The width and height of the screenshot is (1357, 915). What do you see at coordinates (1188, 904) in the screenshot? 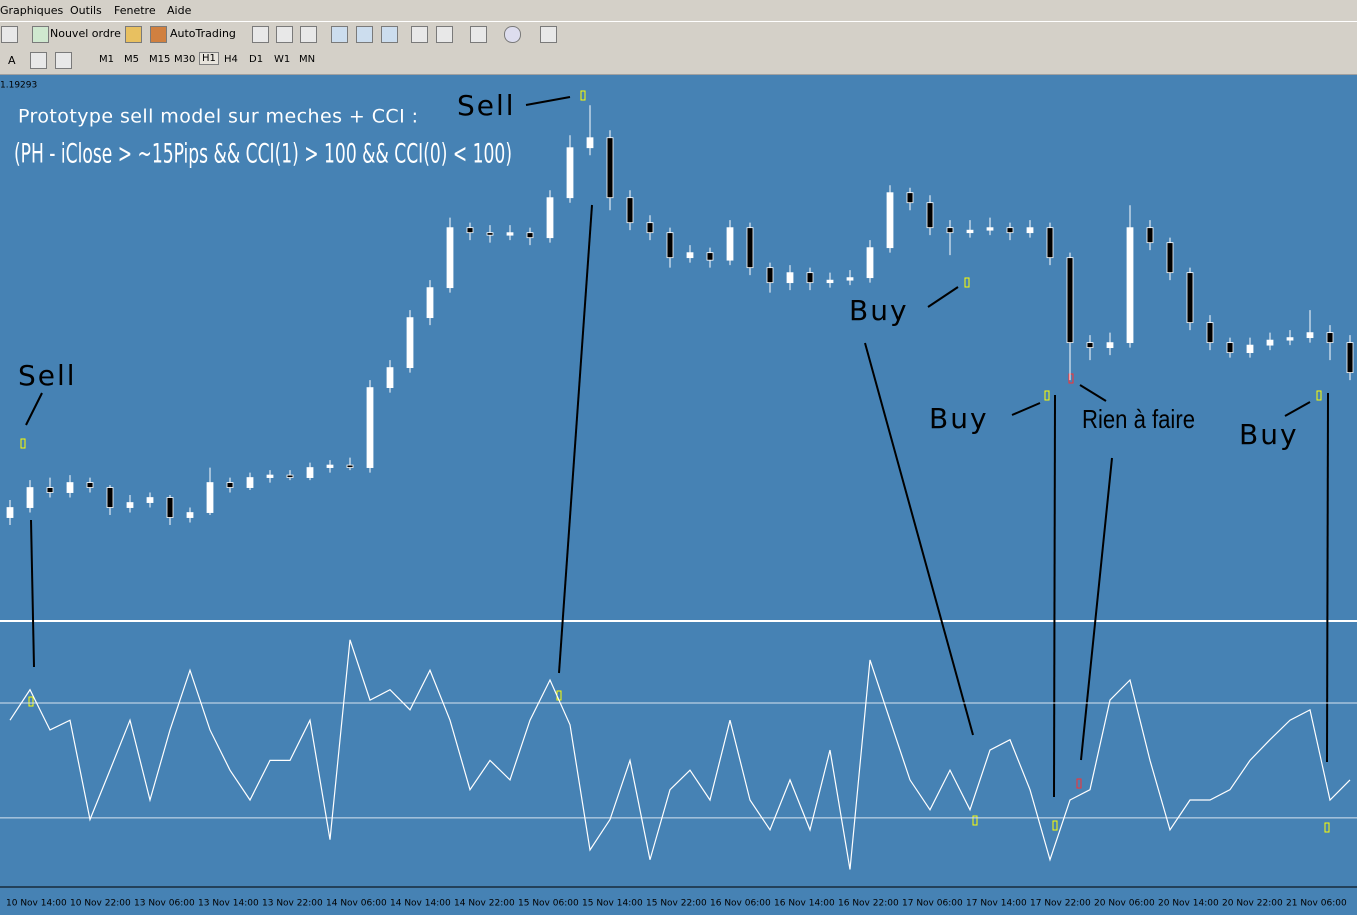
I see `x-tick-label: 20 Nov 14:00` at bounding box center [1188, 904].